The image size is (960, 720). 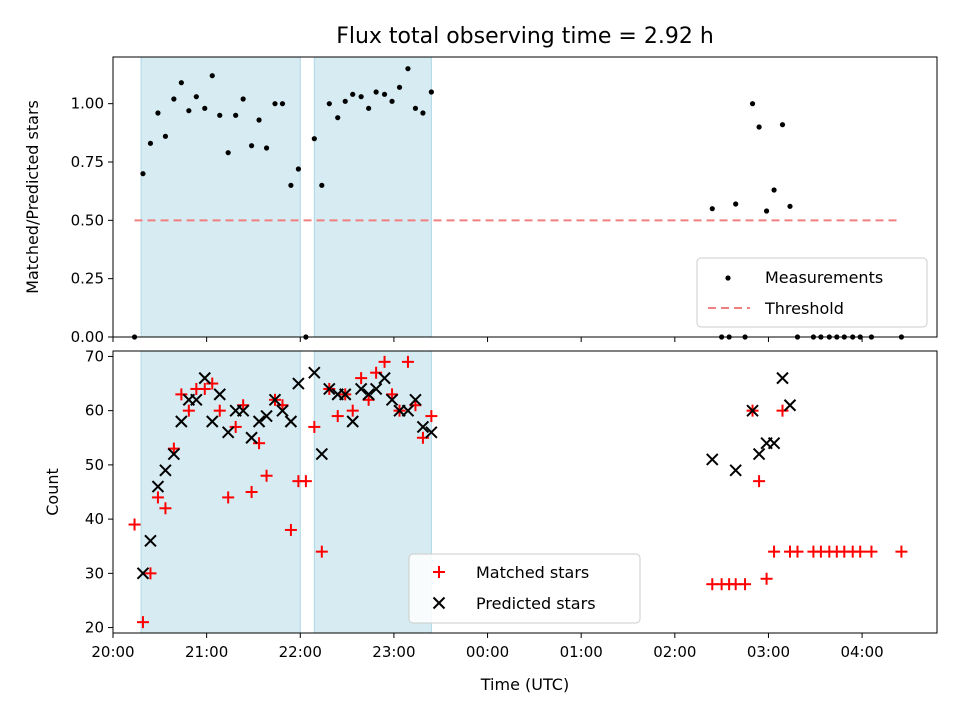 I want to click on y-tick-label: 20, so click(x=94, y=628).